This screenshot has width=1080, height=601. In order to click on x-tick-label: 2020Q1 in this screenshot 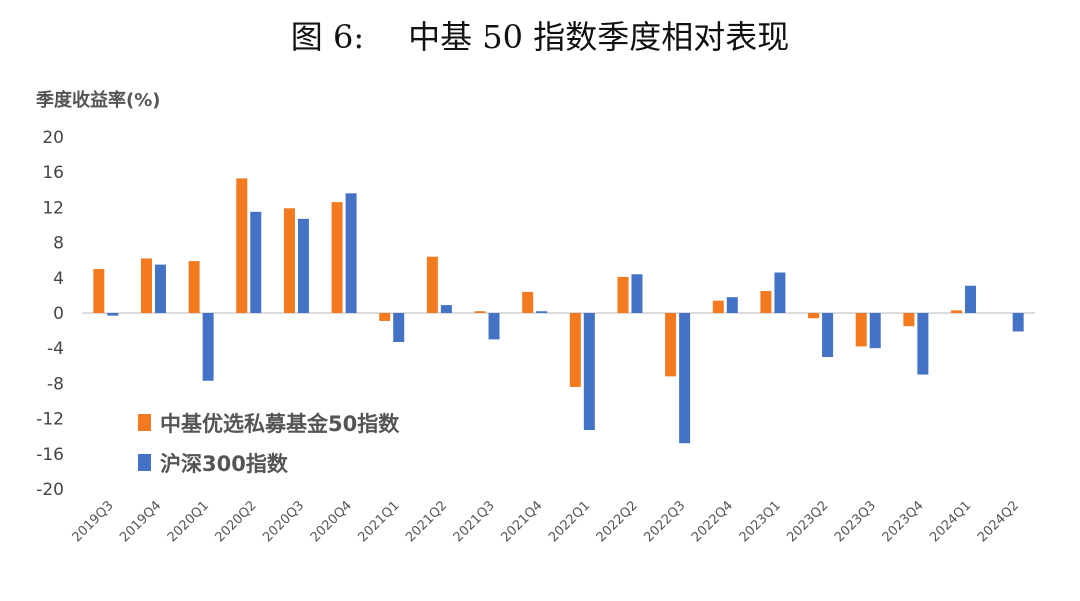, I will do `click(188, 521)`.